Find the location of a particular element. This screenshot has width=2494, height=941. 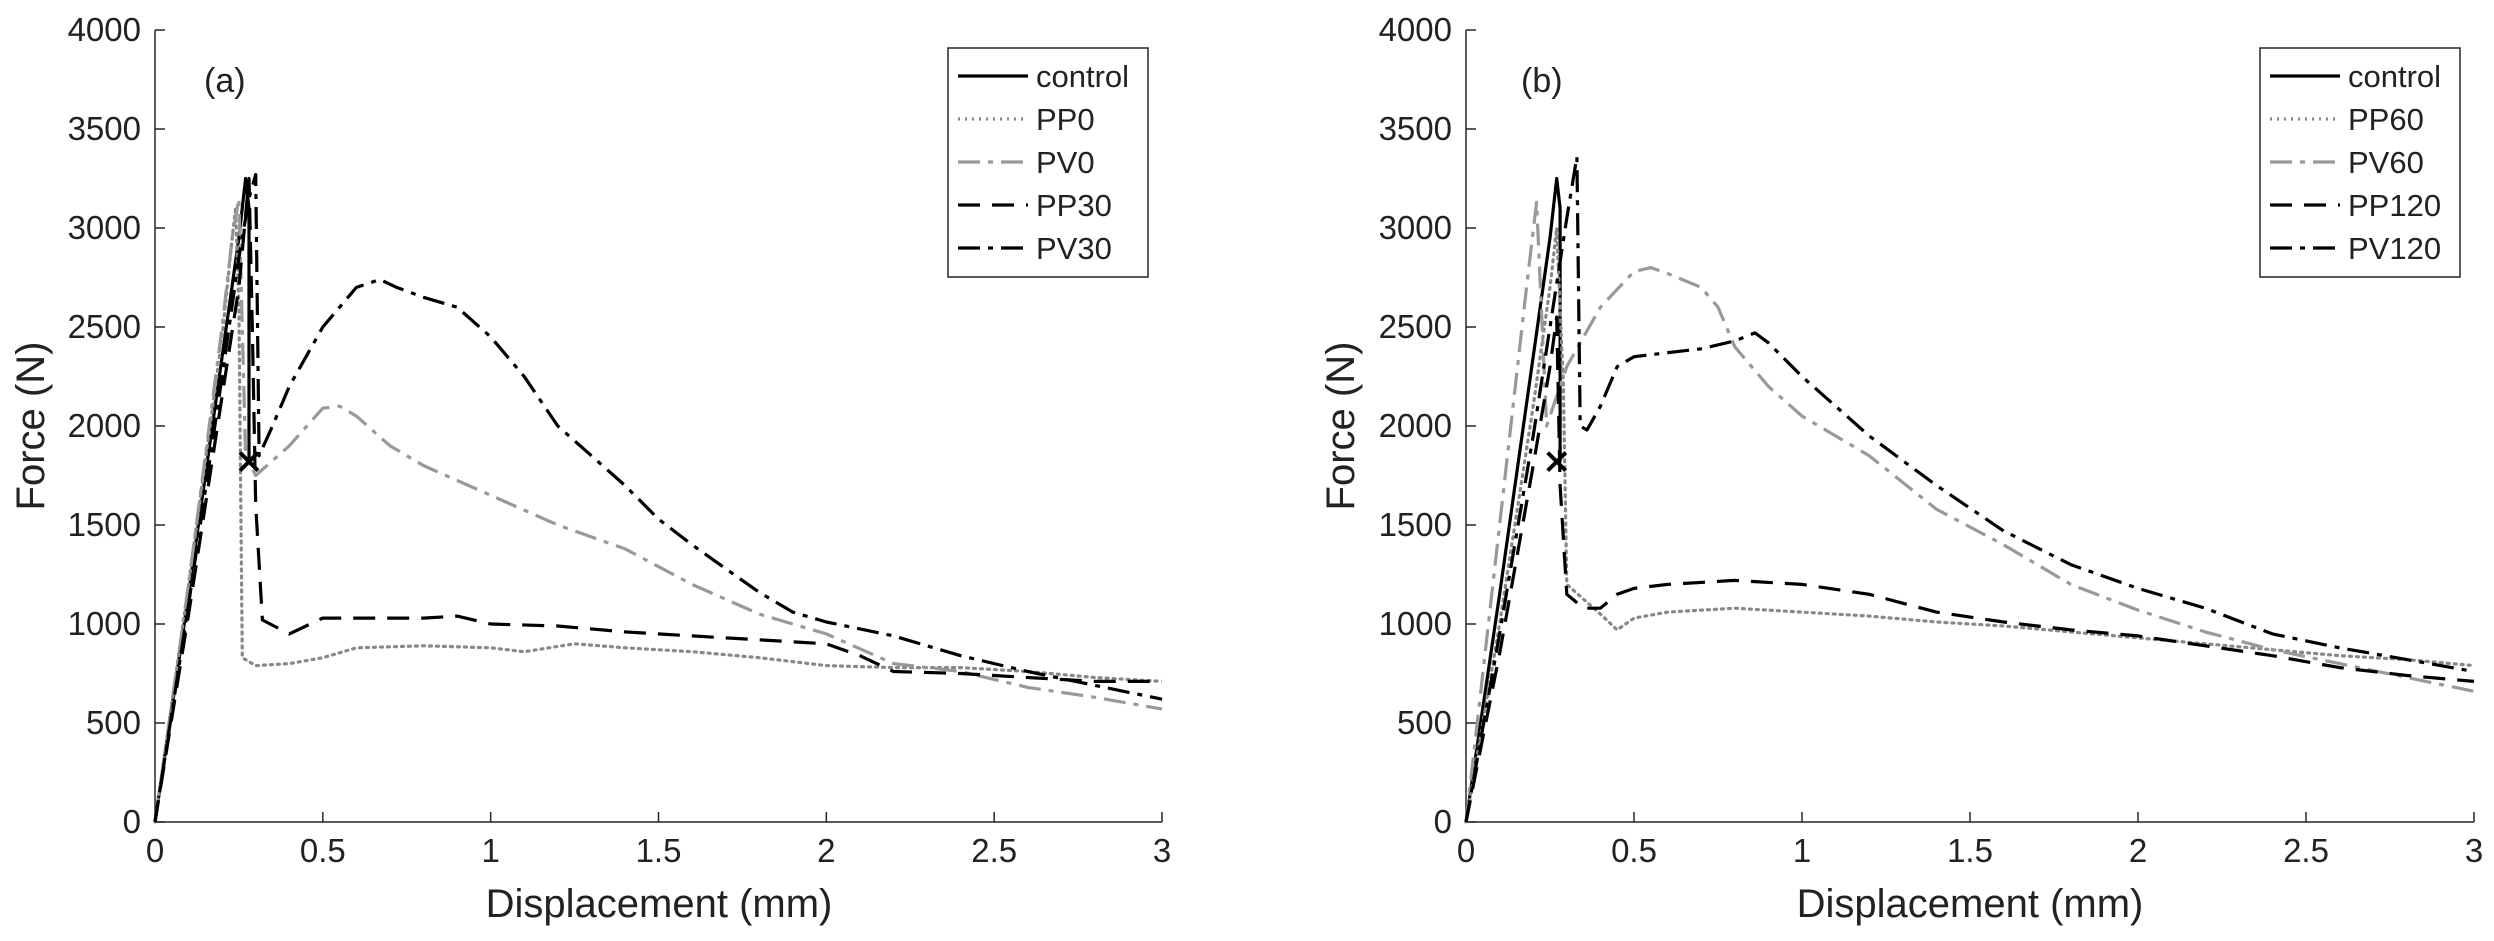

y-axis-title-b: Force (N) is located at coordinates (1341, 426).